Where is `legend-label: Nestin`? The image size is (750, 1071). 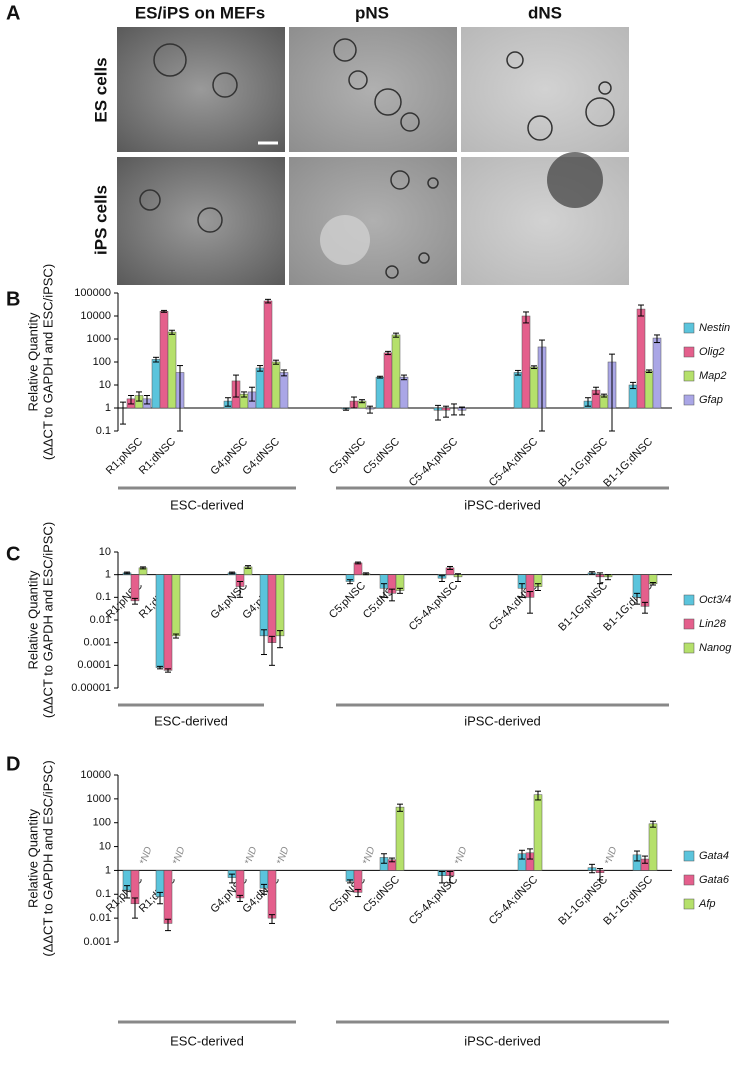 legend-label: Nestin is located at coordinates (714, 328).